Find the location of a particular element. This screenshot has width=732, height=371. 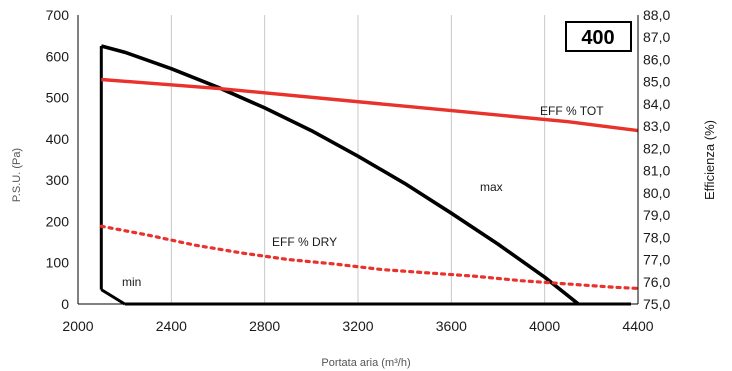

y2-tick-label: 88,0 is located at coordinates (656, 15).